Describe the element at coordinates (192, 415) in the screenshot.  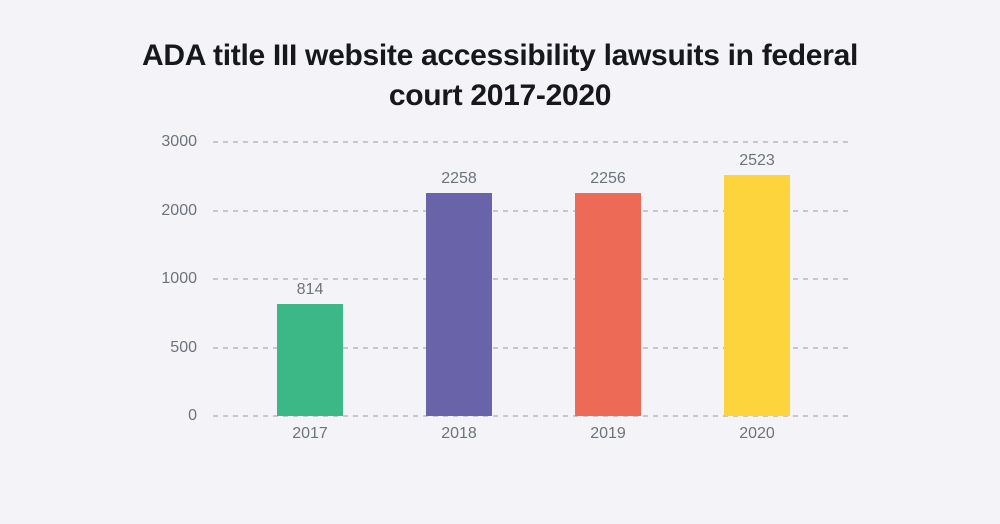
I see `y-tick-label-0: 0` at that location.